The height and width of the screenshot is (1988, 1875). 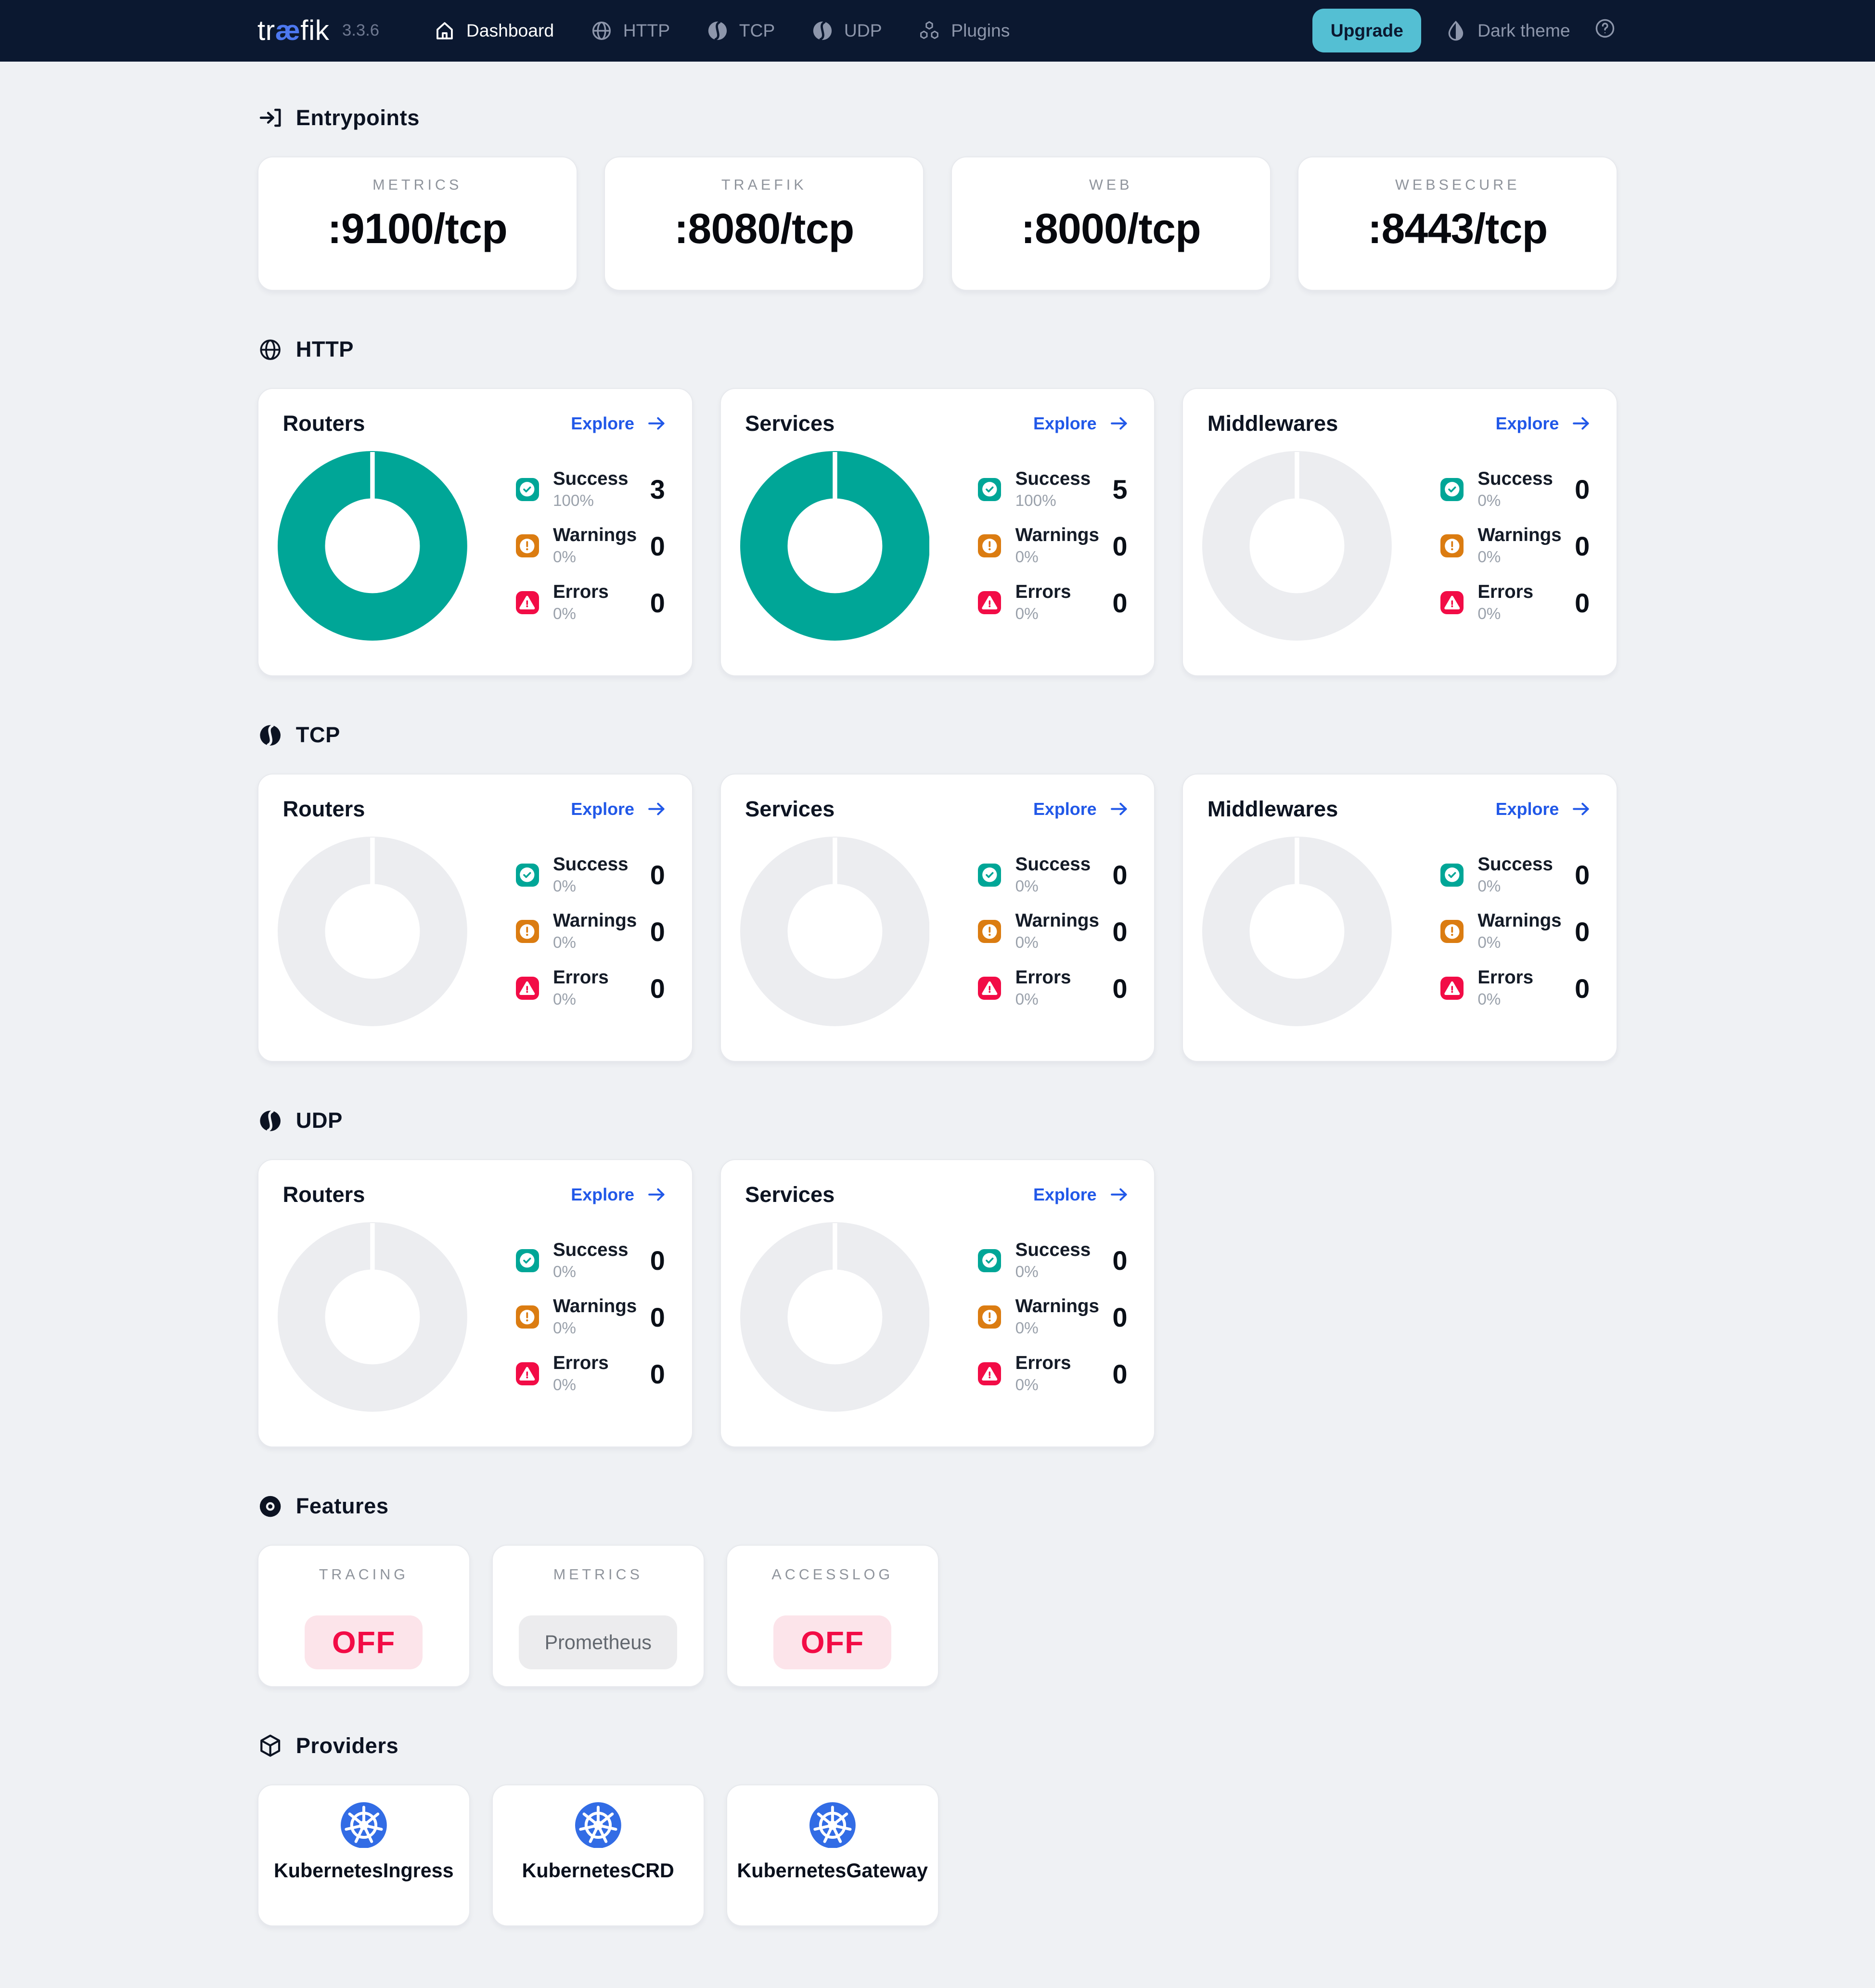 What do you see at coordinates (1458, 229) in the screenshot?
I see `entrypoint-port: :8443/tcp` at bounding box center [1458, 229].